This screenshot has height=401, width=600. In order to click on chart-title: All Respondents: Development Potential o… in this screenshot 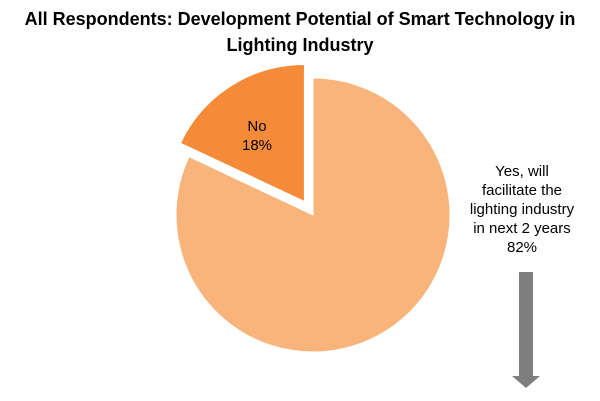, I will do `click(300, 32)`.